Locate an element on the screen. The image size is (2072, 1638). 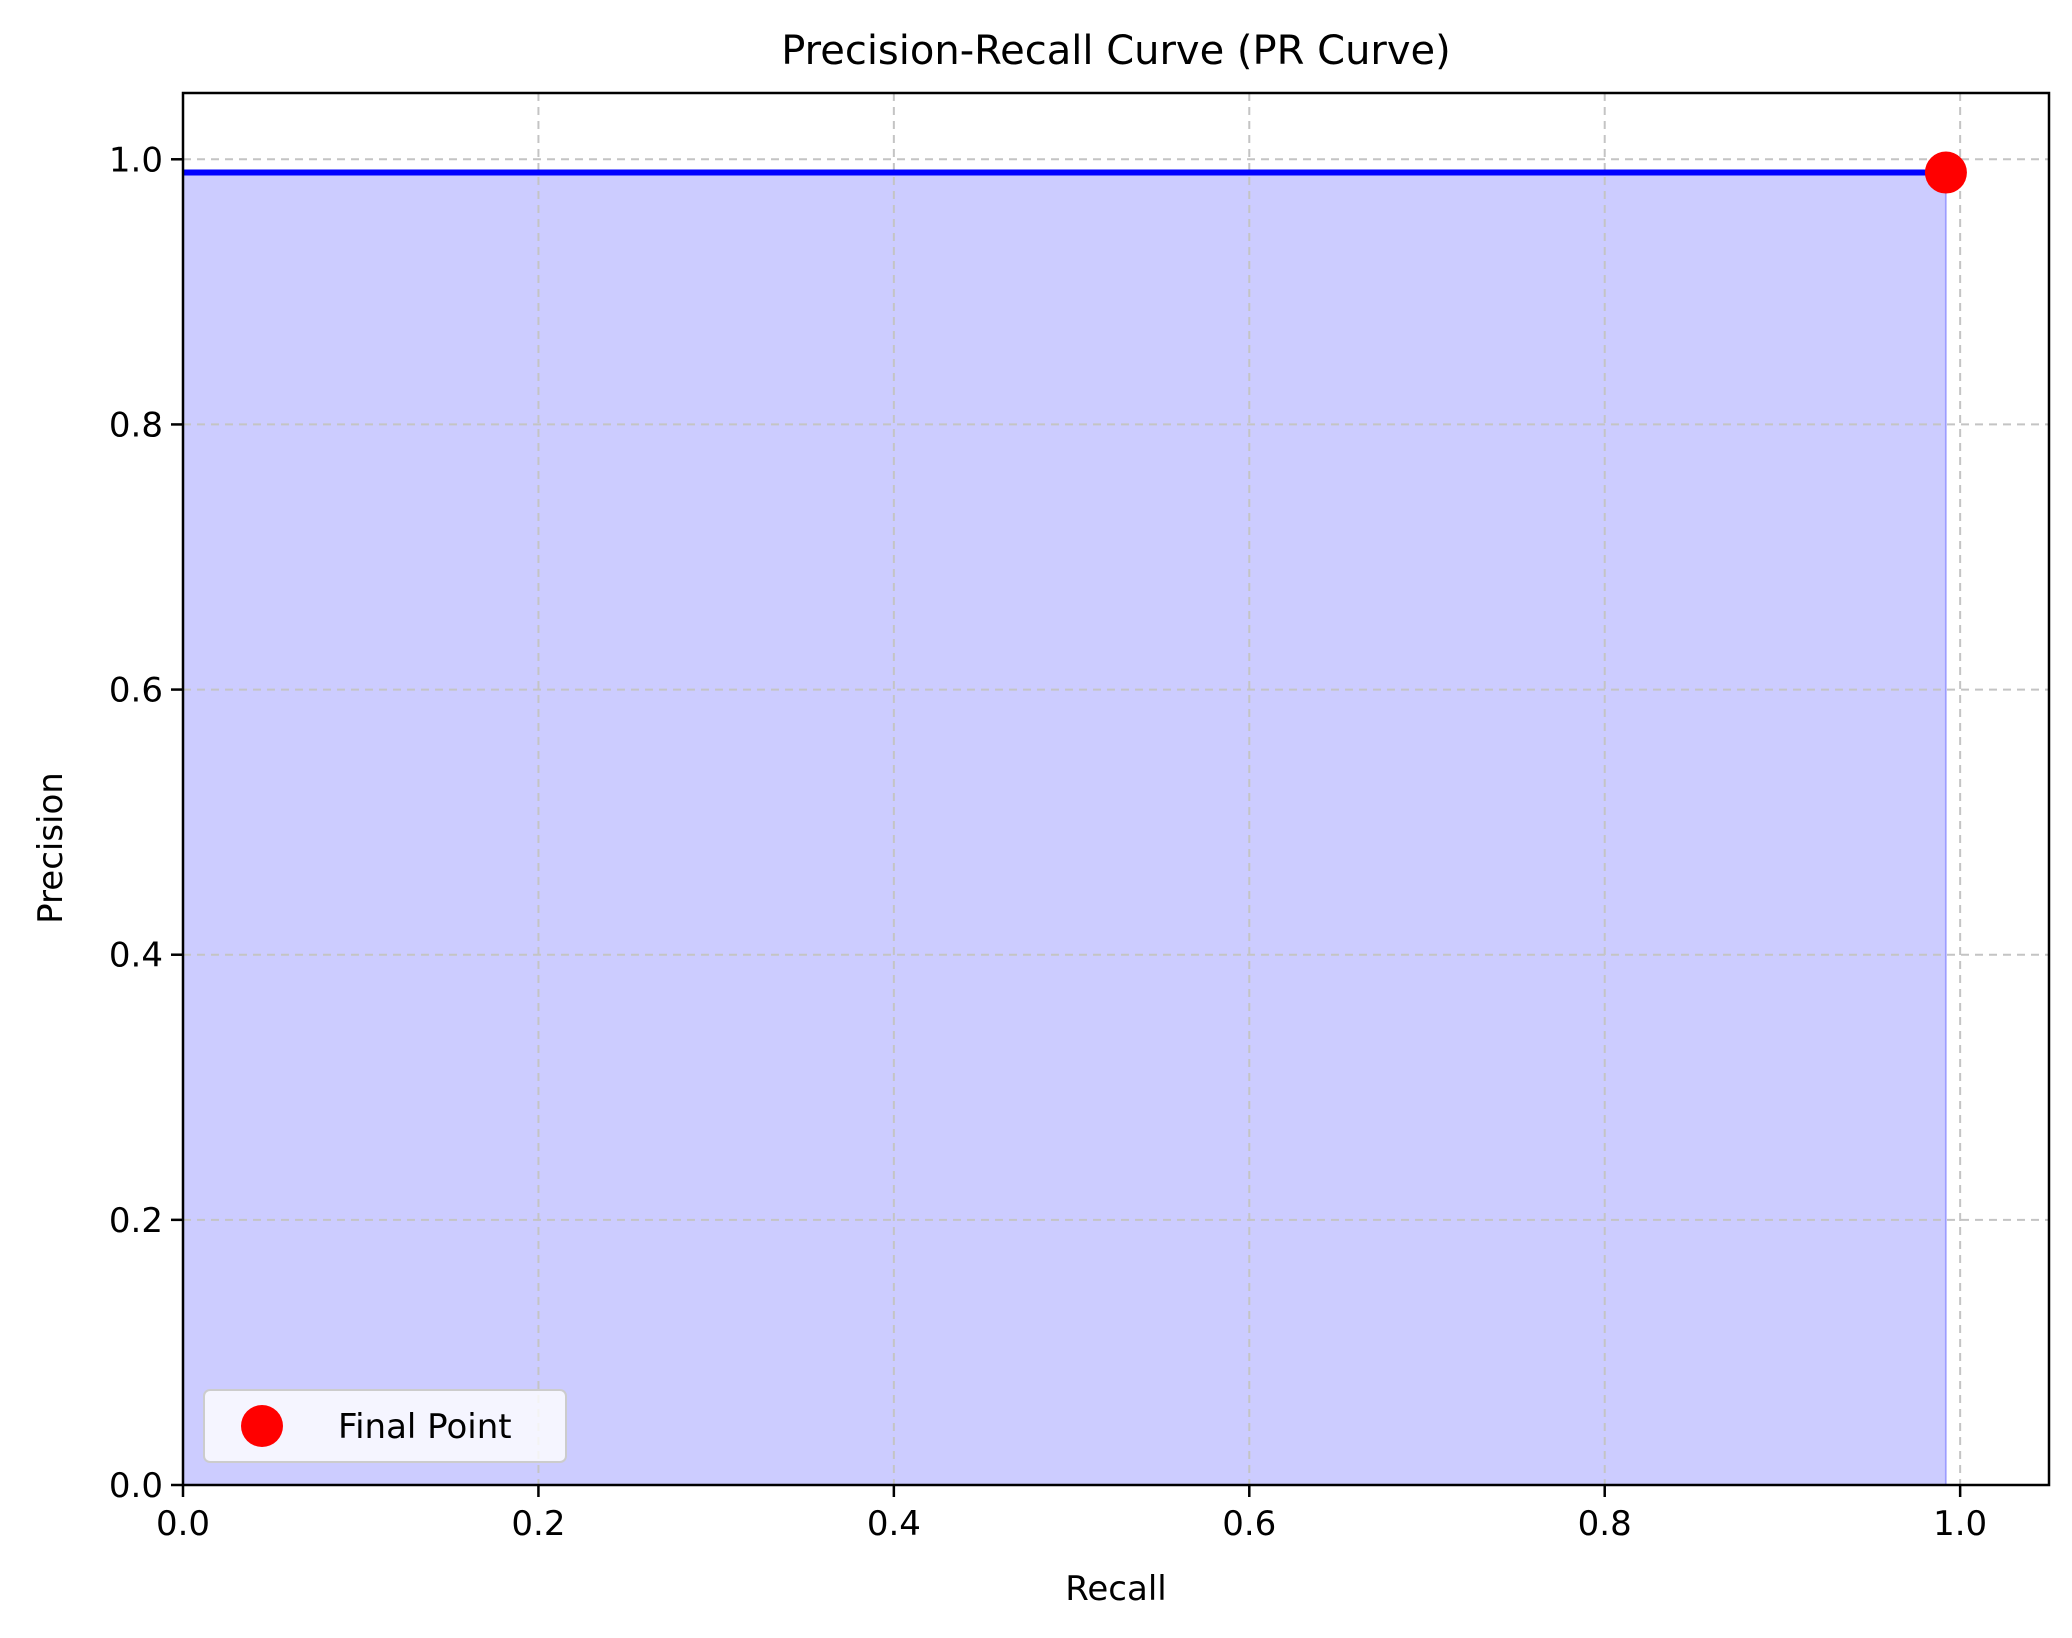
y-tick-label-1: 0.2 is located at coordinates (136, 1221).